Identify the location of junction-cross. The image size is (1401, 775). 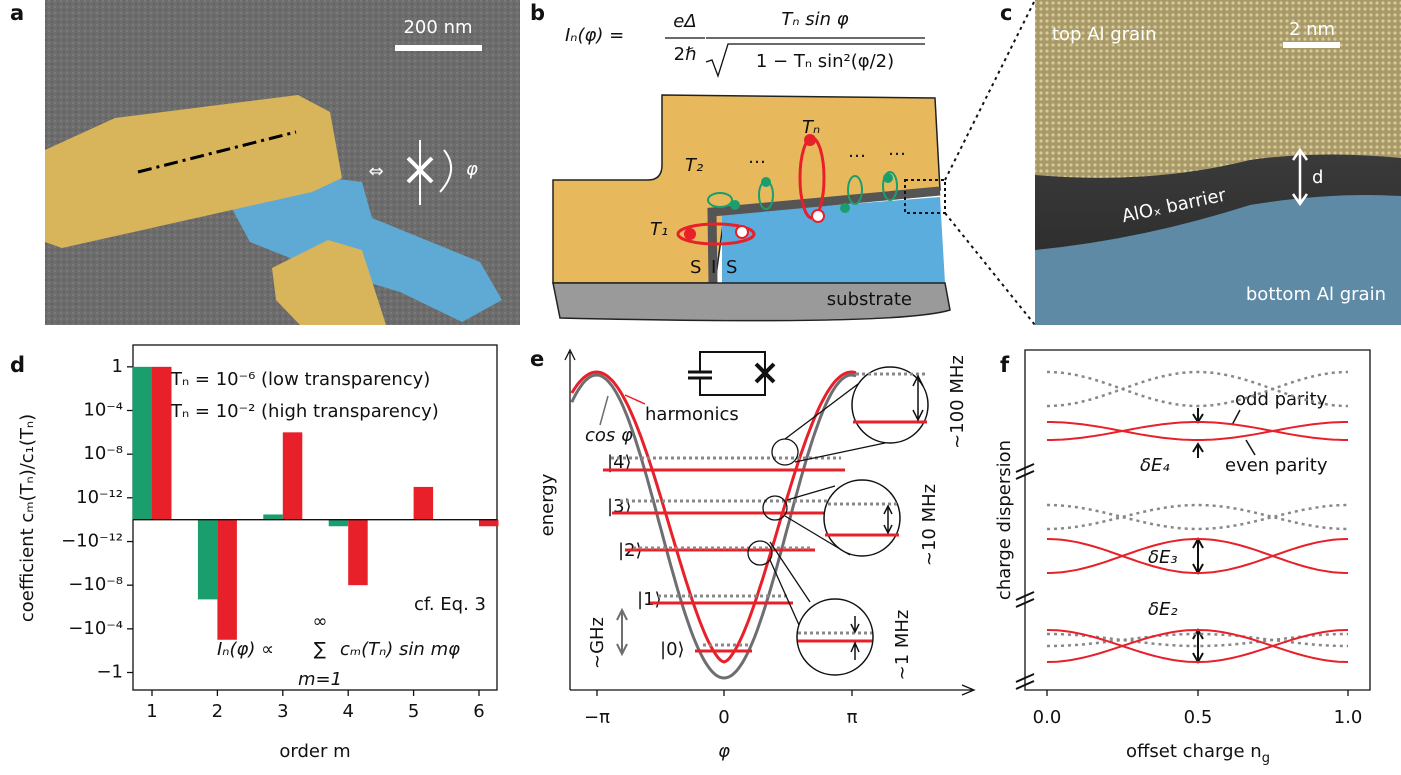
(420, 170).